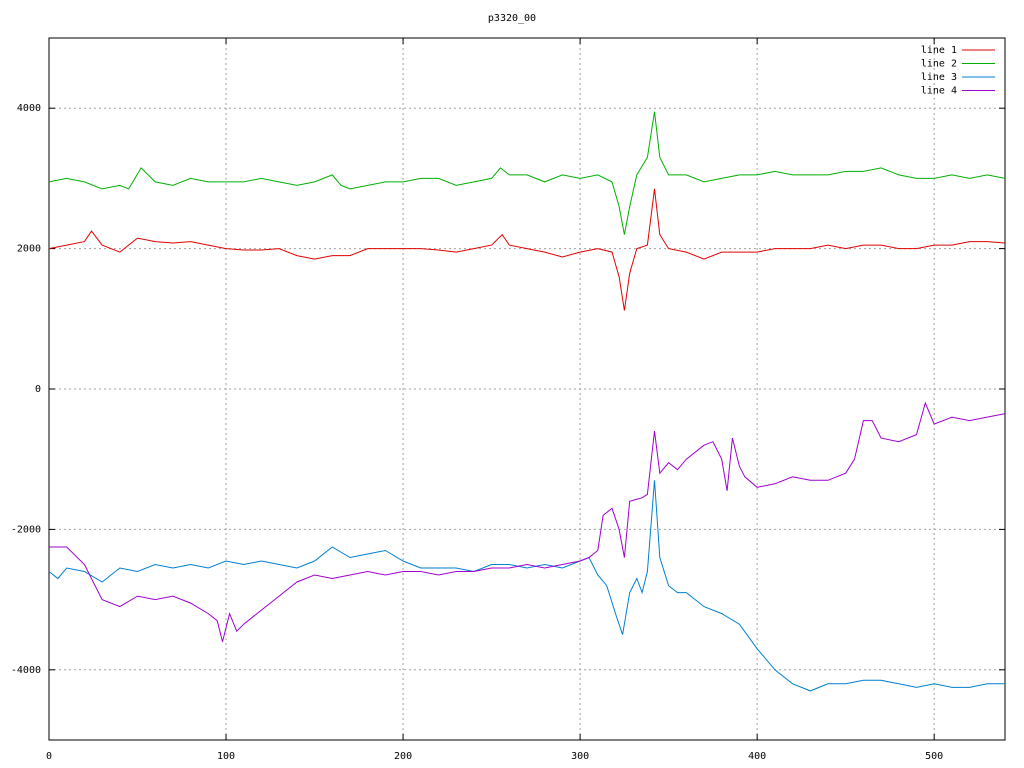 This screenshot has width=1024, height=768. Describe the element at coordinates (939, 64) in the screenshot. I see `legend-label: line 2` at that location.